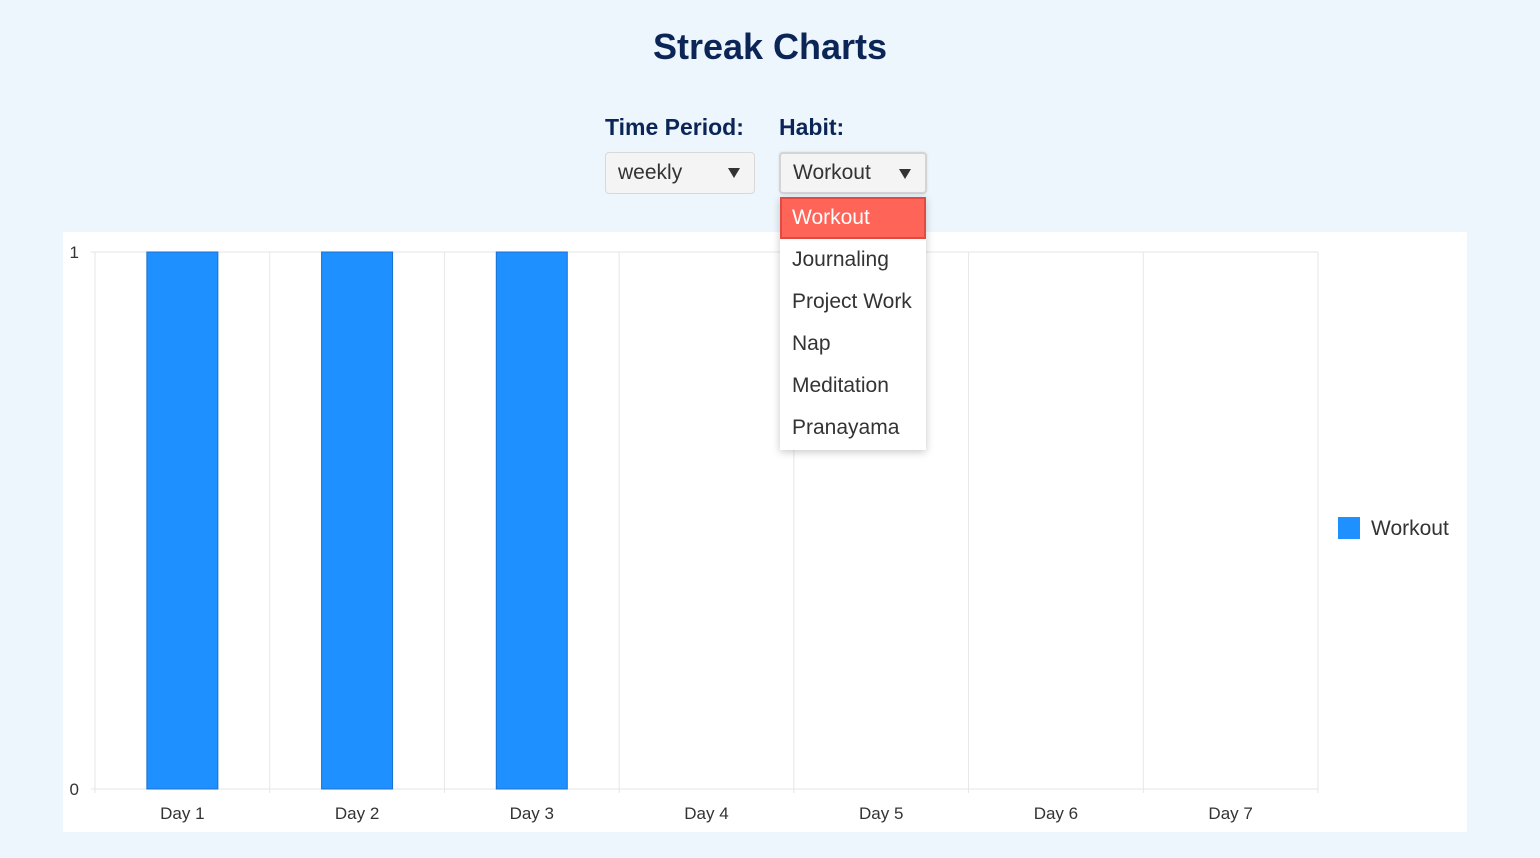  I want to click on legend-swatch, so click(1349, 528).